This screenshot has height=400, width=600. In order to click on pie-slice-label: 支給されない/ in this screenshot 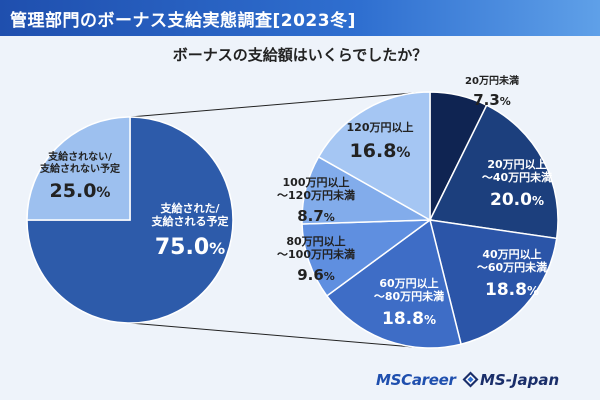, I will do `click(79, 156)`.